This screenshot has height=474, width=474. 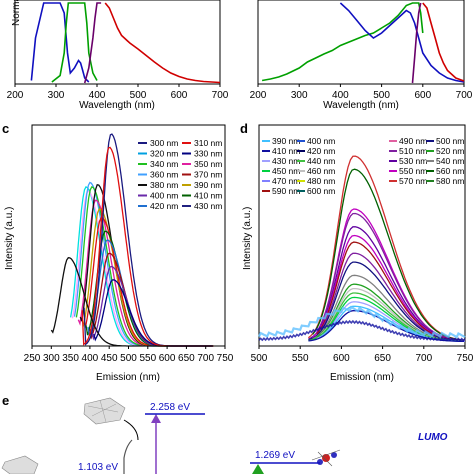 I want to click on panel-a-tick-label: 600, so click(x=179, y=95).